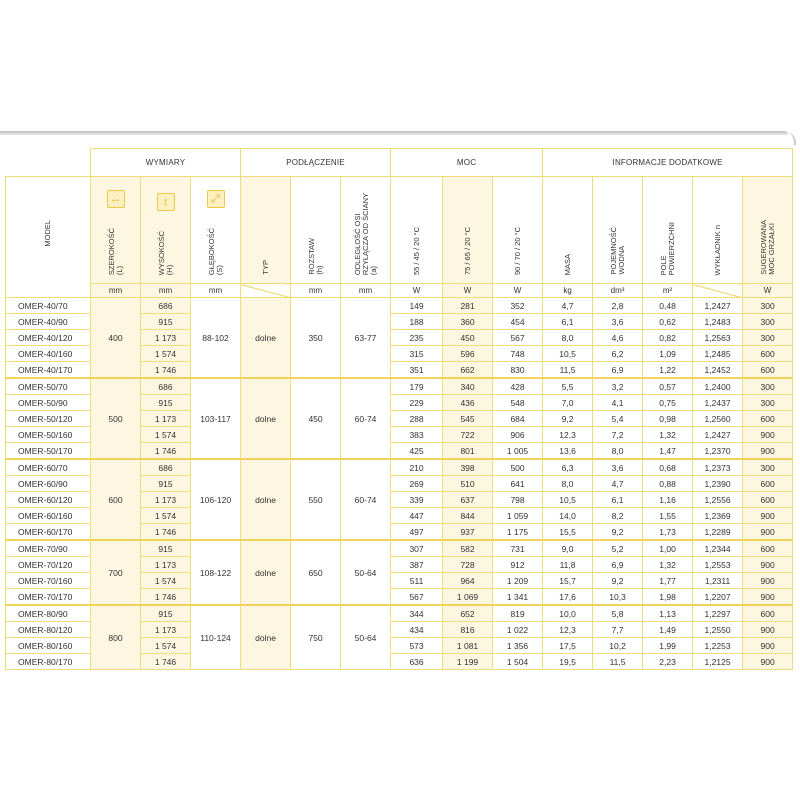 The image size is (800, 800). Describe the element at coordinates (417, 451) in the screenshot. I see `power-55-cell: 425` at that location.